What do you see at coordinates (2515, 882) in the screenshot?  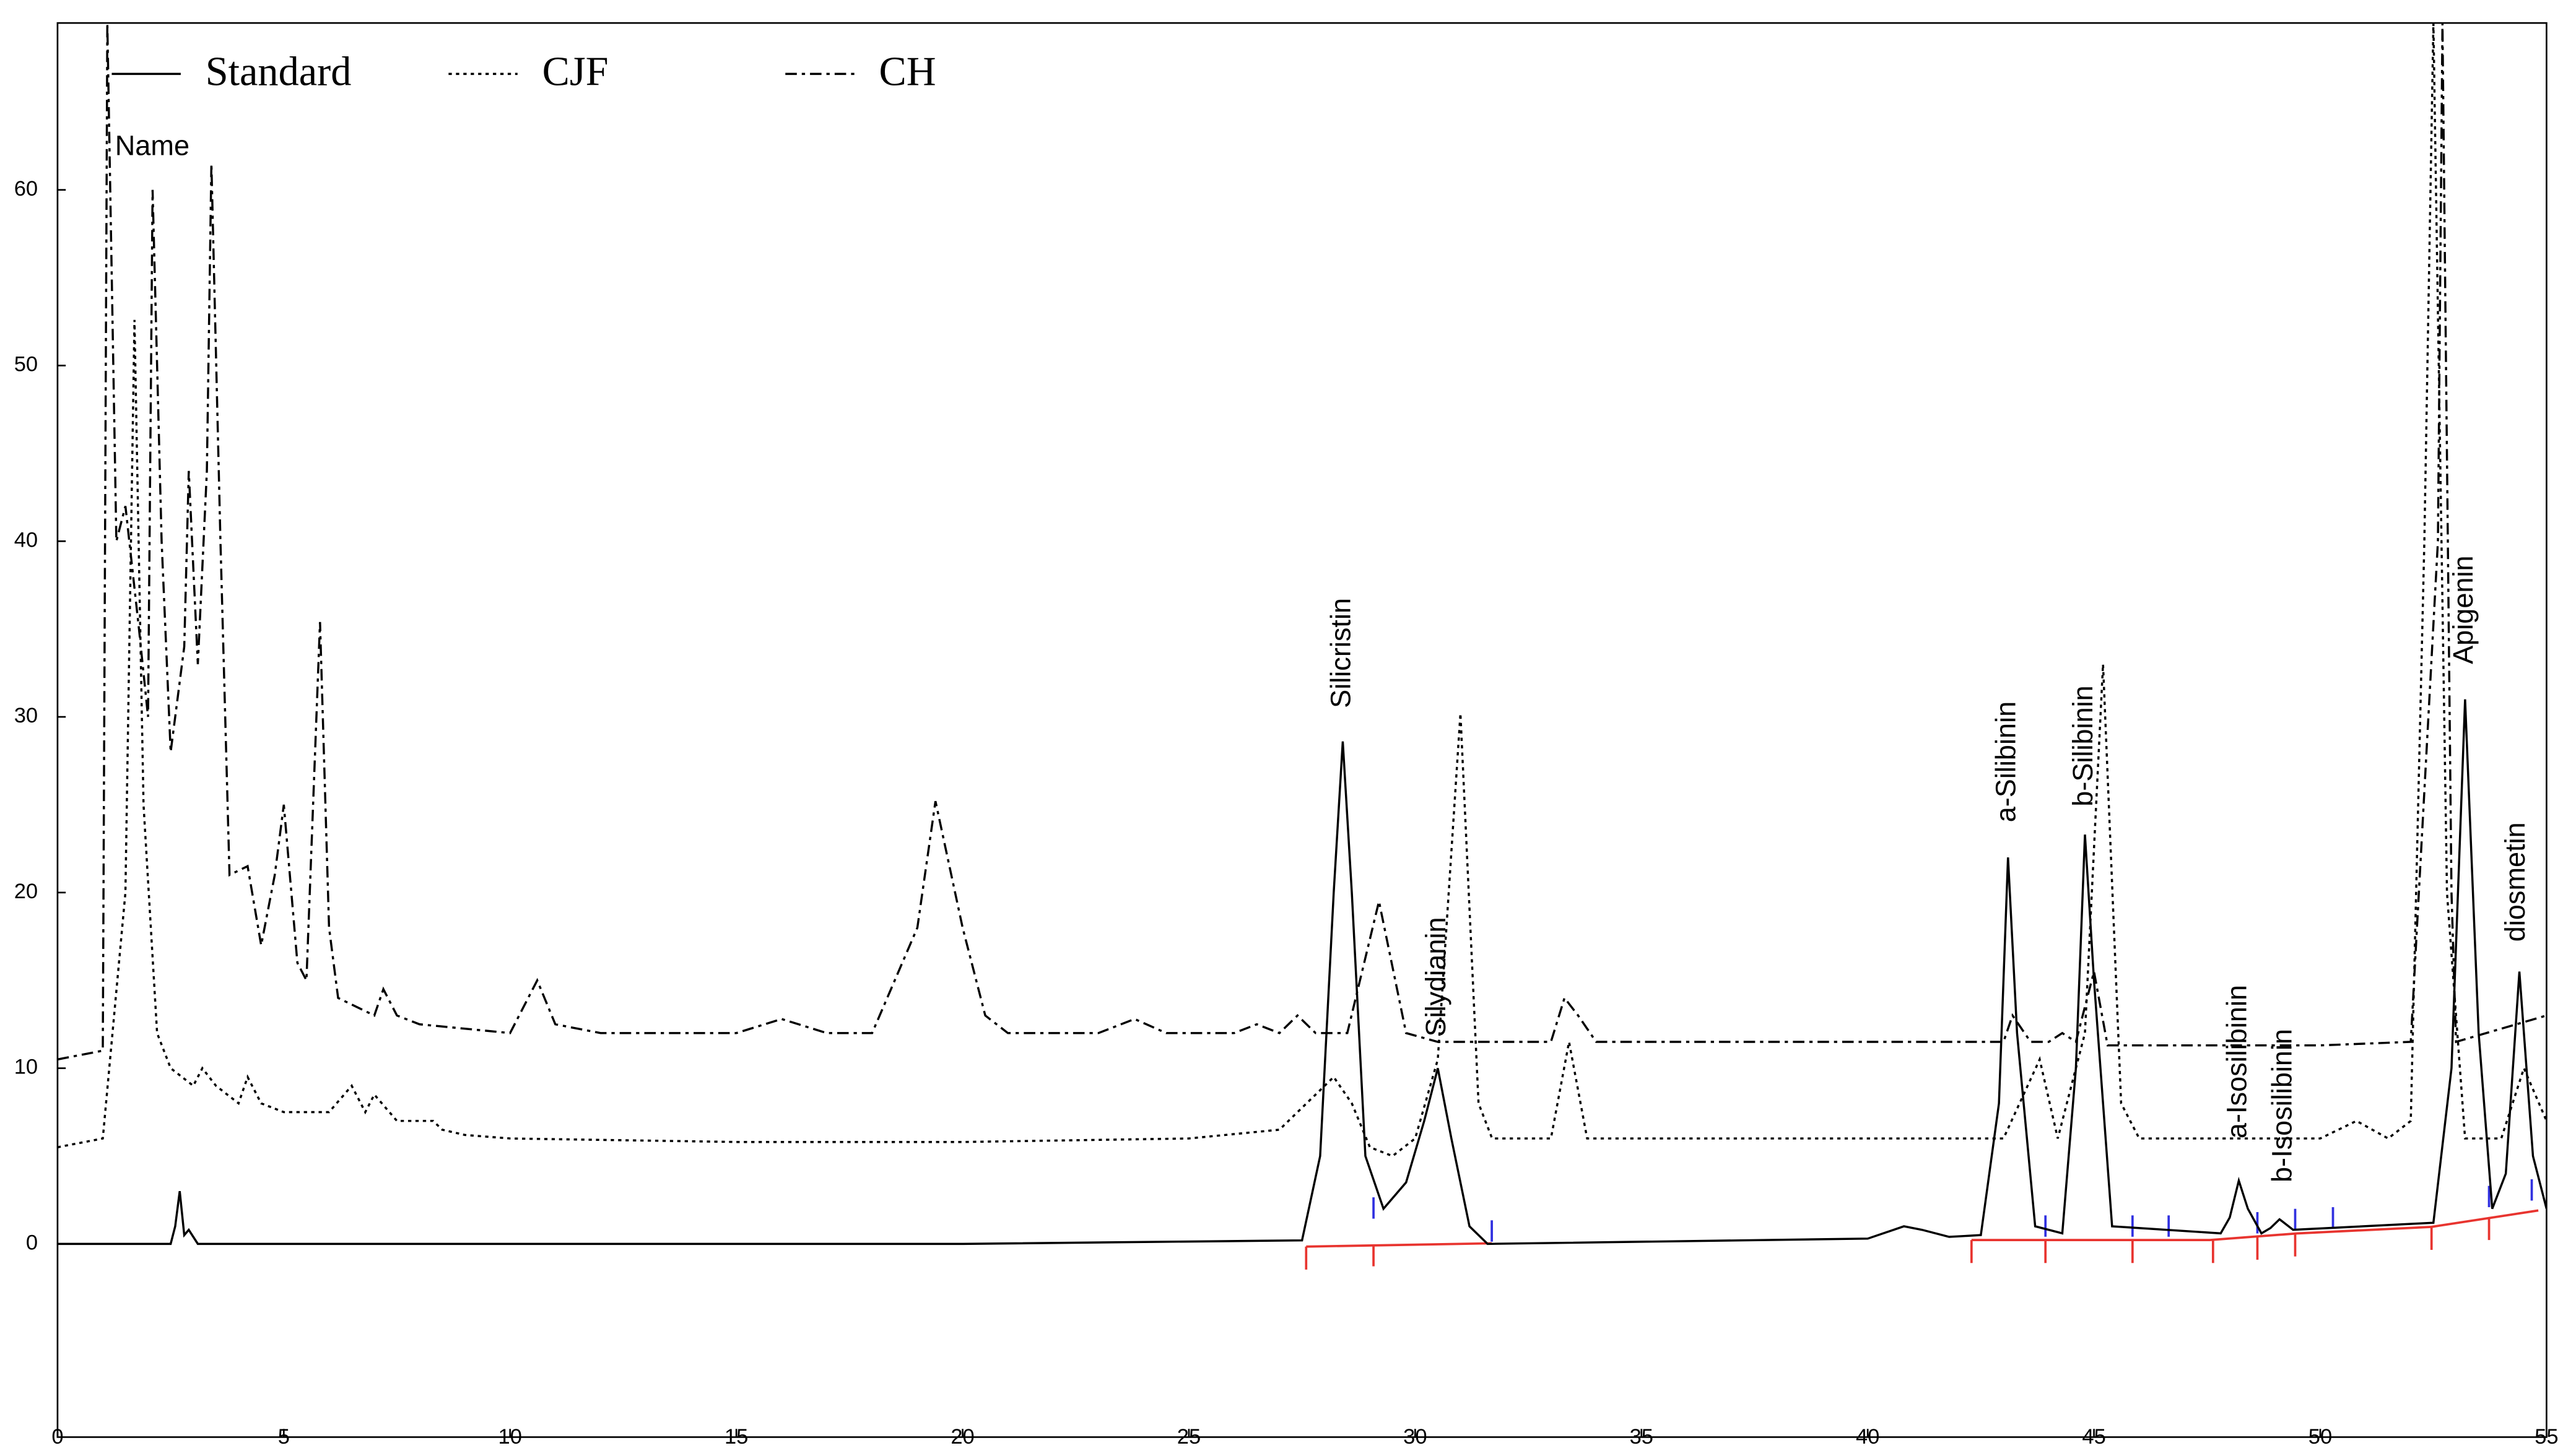 I see `peak-label: diosmetin` at bounding box center [2515, 882].